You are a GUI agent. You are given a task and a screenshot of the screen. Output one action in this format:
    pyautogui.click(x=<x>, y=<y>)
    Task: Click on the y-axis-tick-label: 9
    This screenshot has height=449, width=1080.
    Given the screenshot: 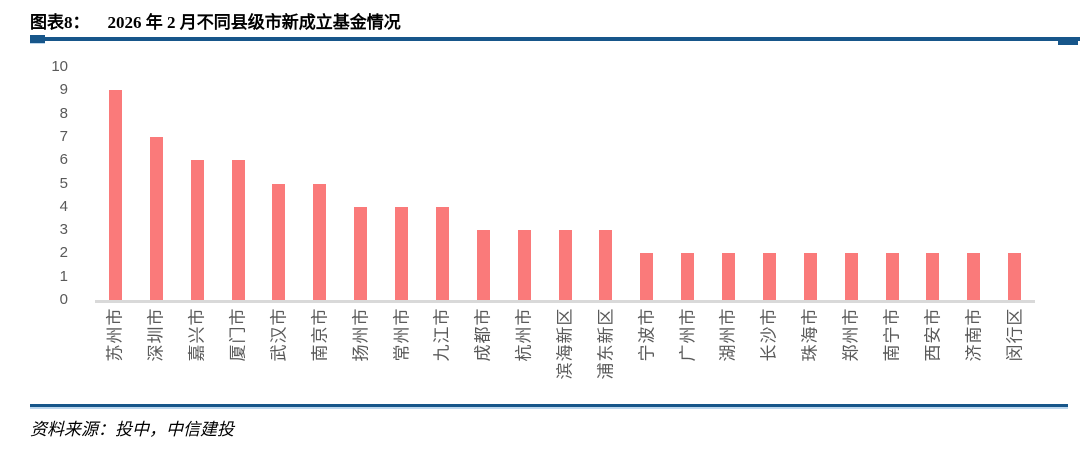 What is the action you would take?
    pyautogui.click(x=63, y=90)
    